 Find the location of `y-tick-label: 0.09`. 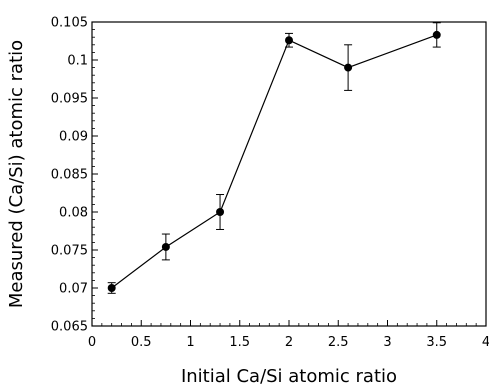

y-tick-label: 0.09 is located at coordinates (73, 137).